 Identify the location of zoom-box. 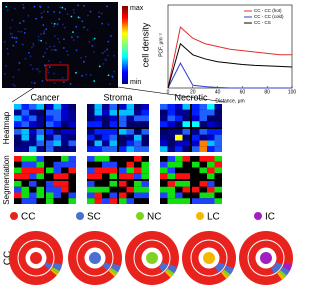
(57, 72).